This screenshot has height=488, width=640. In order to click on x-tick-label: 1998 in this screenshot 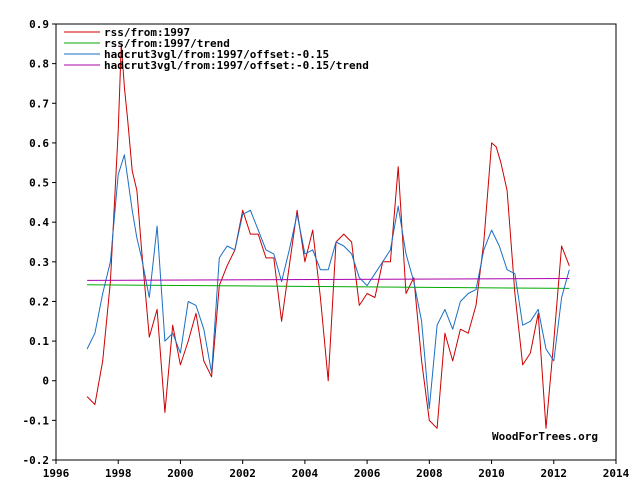, I will do `click(118, 473)`.